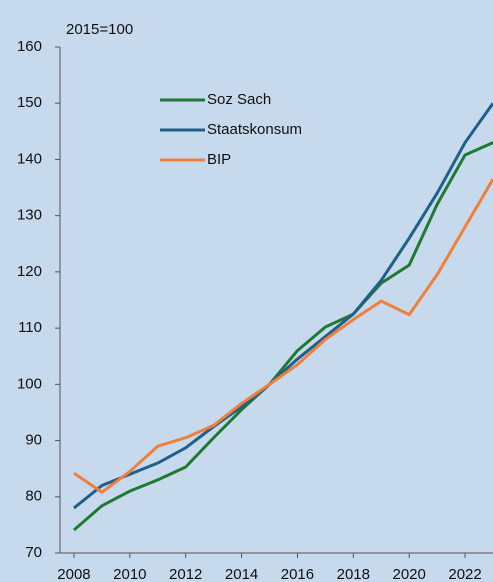 Image resolution: width=493 pixels, height=582 pixels. Describe the element at coordinates (29, 158) in the screenshot. I see `y-tick-label: 140` at that location.